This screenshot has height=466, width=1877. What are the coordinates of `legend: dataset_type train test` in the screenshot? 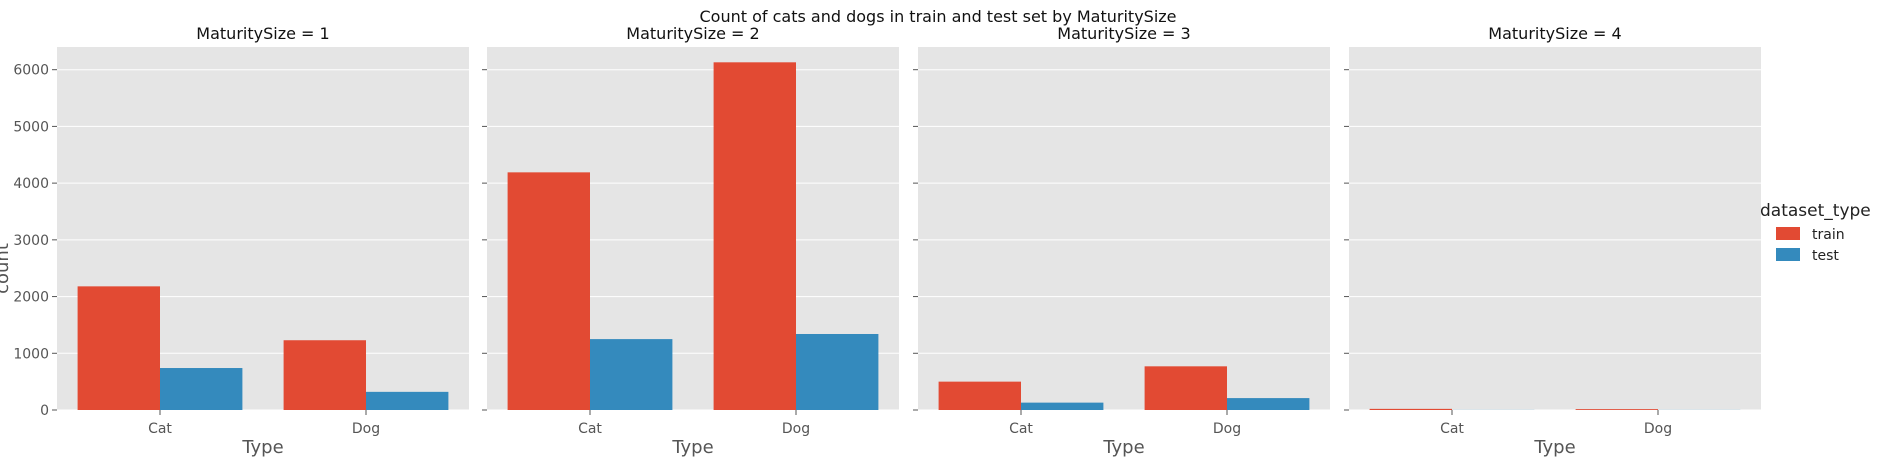 It's located at (1815, 232).